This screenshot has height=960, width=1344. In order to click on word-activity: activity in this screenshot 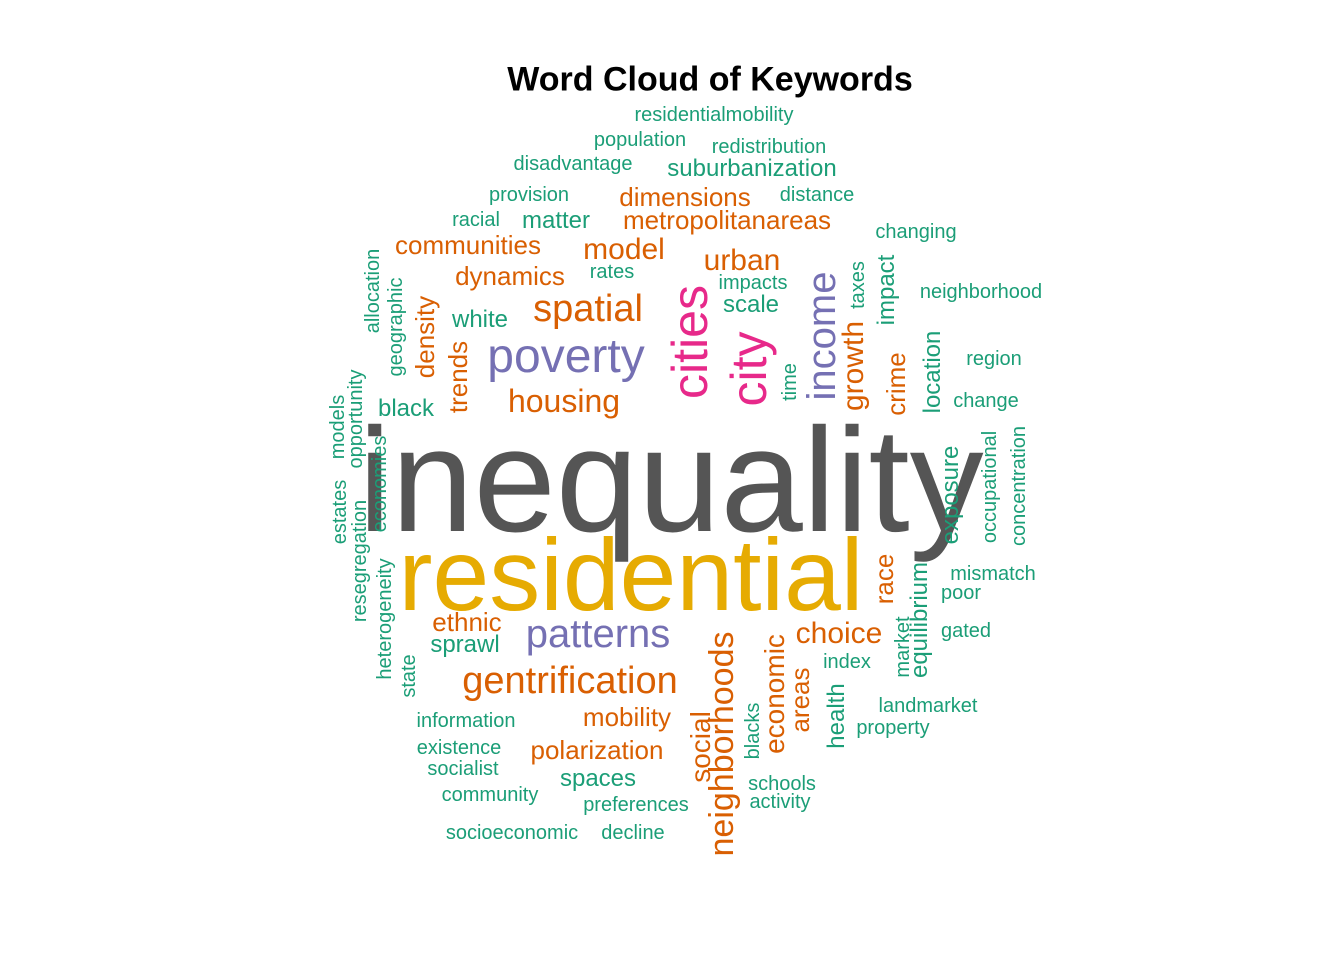, I will do `click(780, 802)`.